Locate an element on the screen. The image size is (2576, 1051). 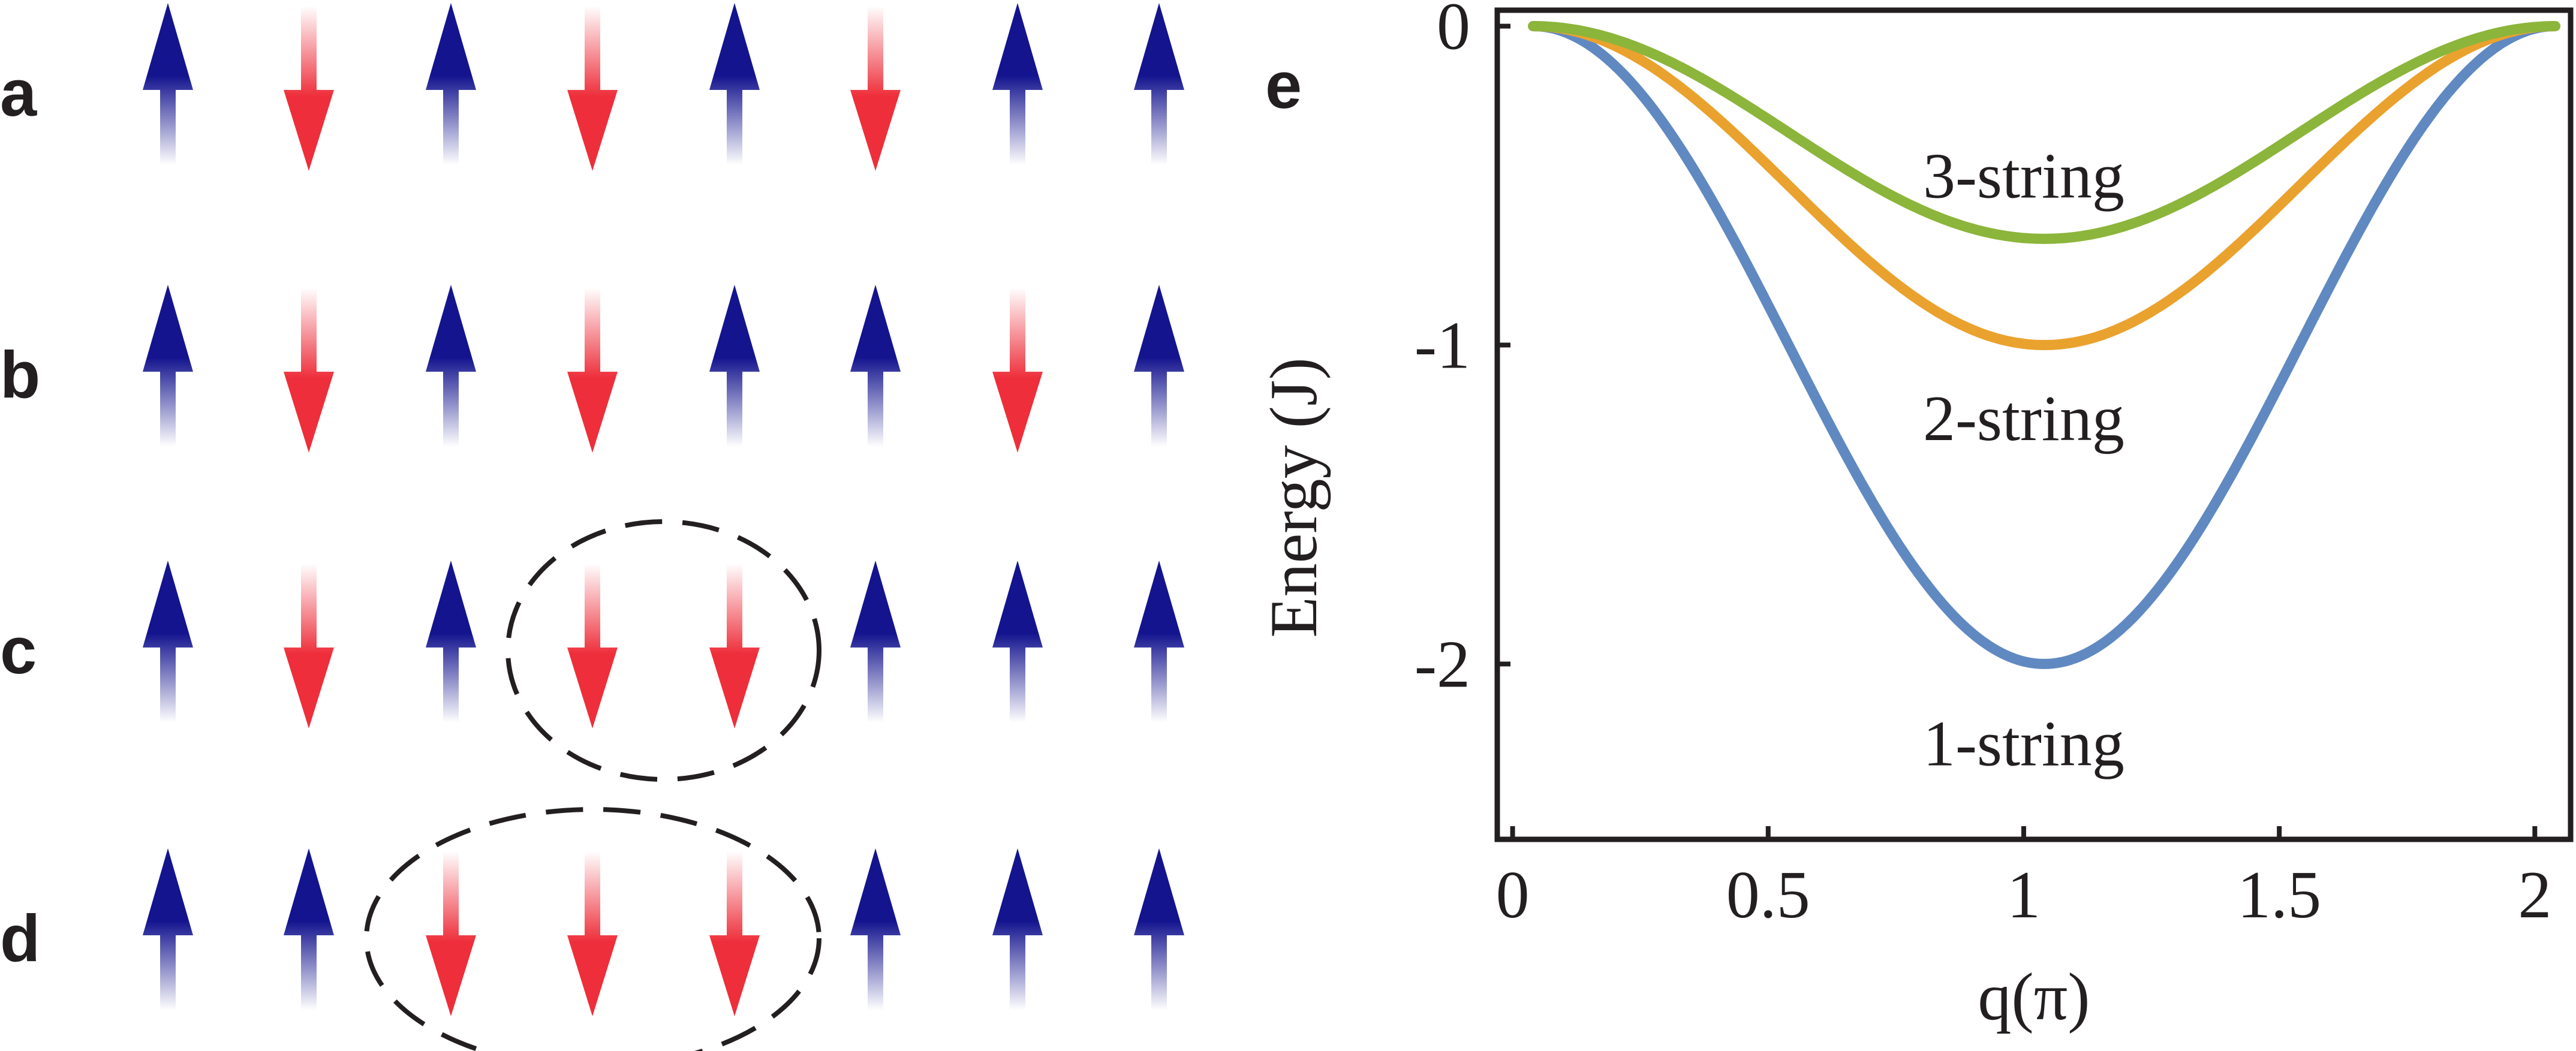
spin-panel-c: c is located at coordinates (592, 650).